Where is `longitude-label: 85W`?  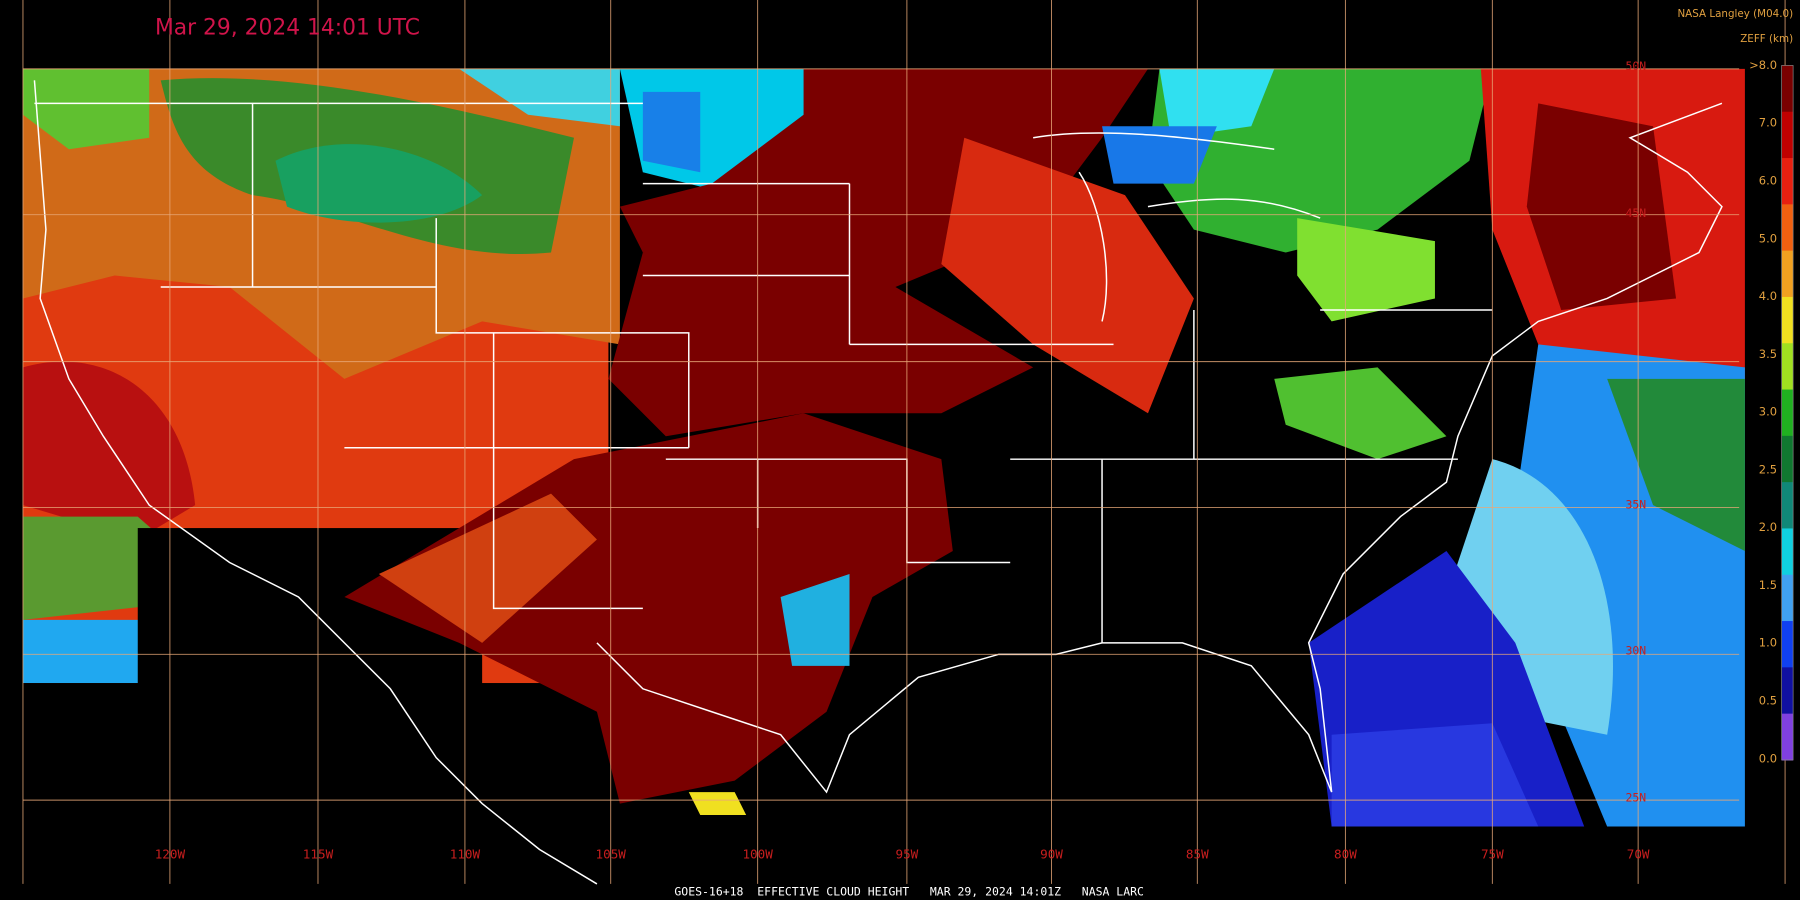 longitude-label: 85W is located at coordinates (1197, 854).